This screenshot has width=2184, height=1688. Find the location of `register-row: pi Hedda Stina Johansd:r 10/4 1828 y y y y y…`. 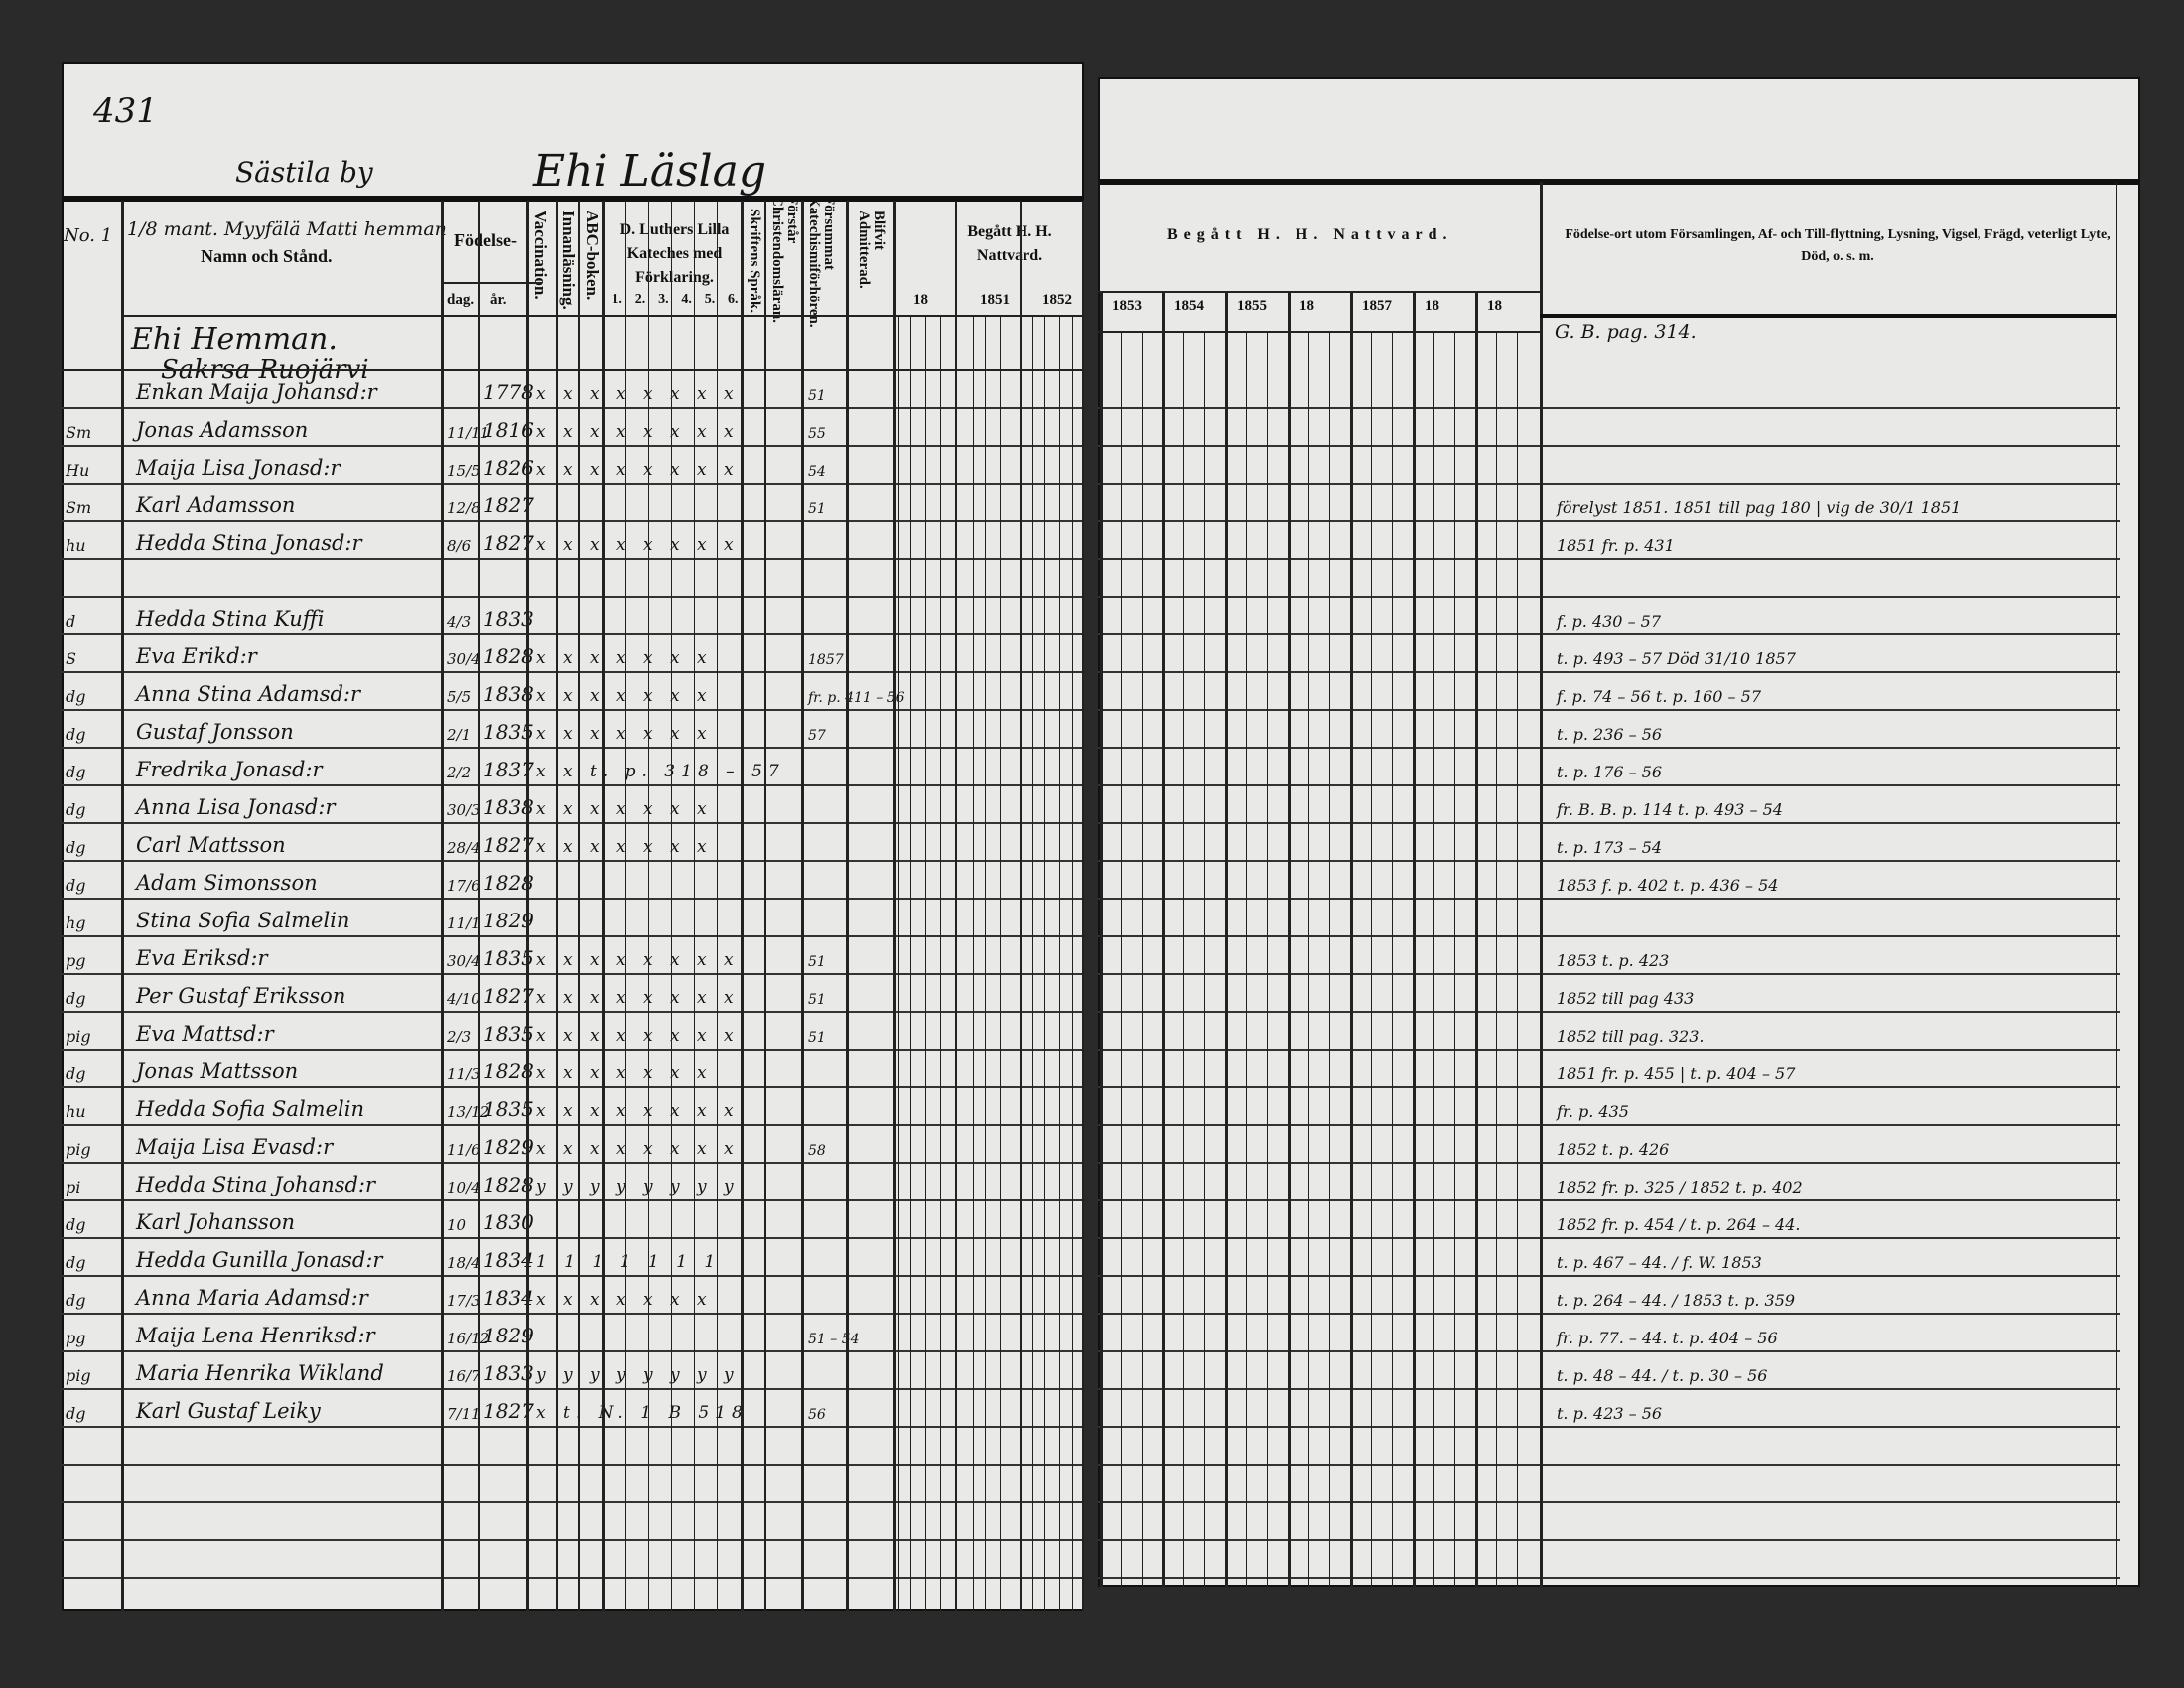

register-row: pi Hedda Stina Johansd:r 10/4 1828 y y y y y… is located at coordinates (573, 1182).